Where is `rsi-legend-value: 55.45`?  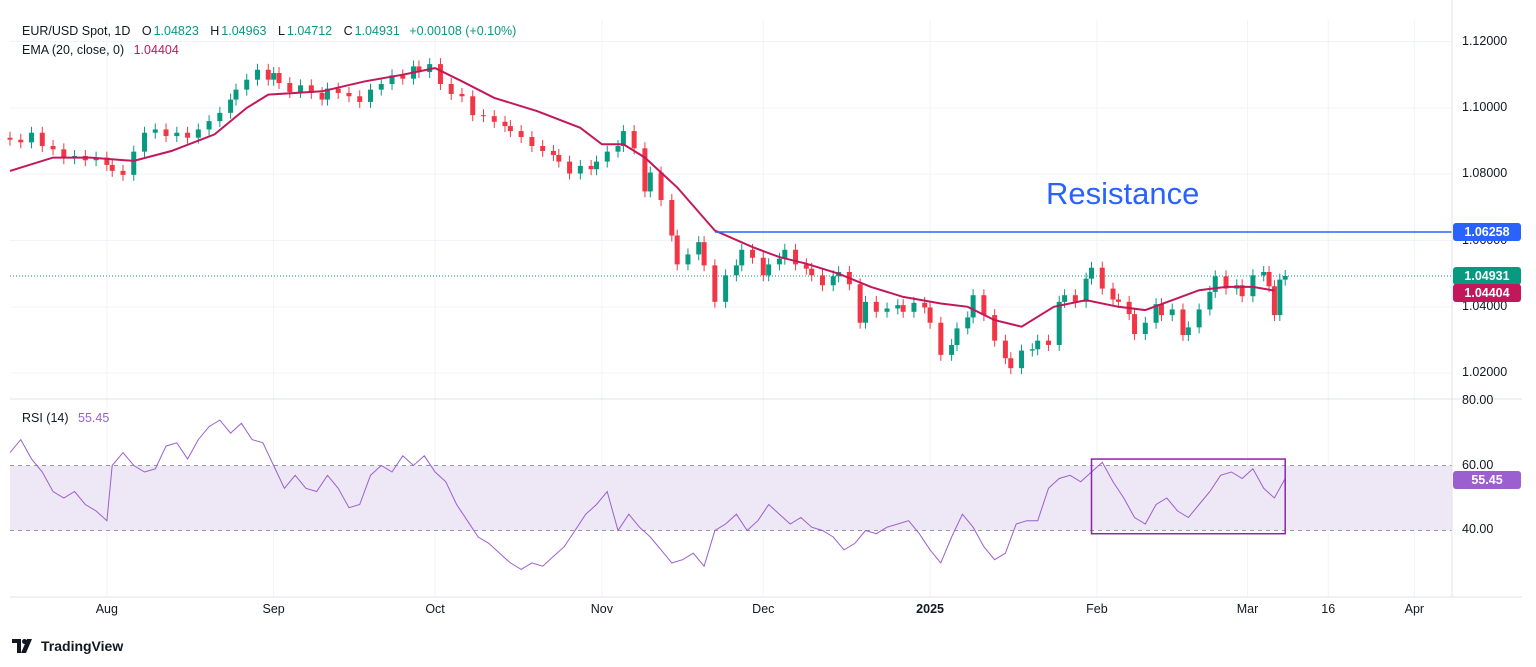
rsi-legend-value: 55.45 is located at coordinates (94, 418).